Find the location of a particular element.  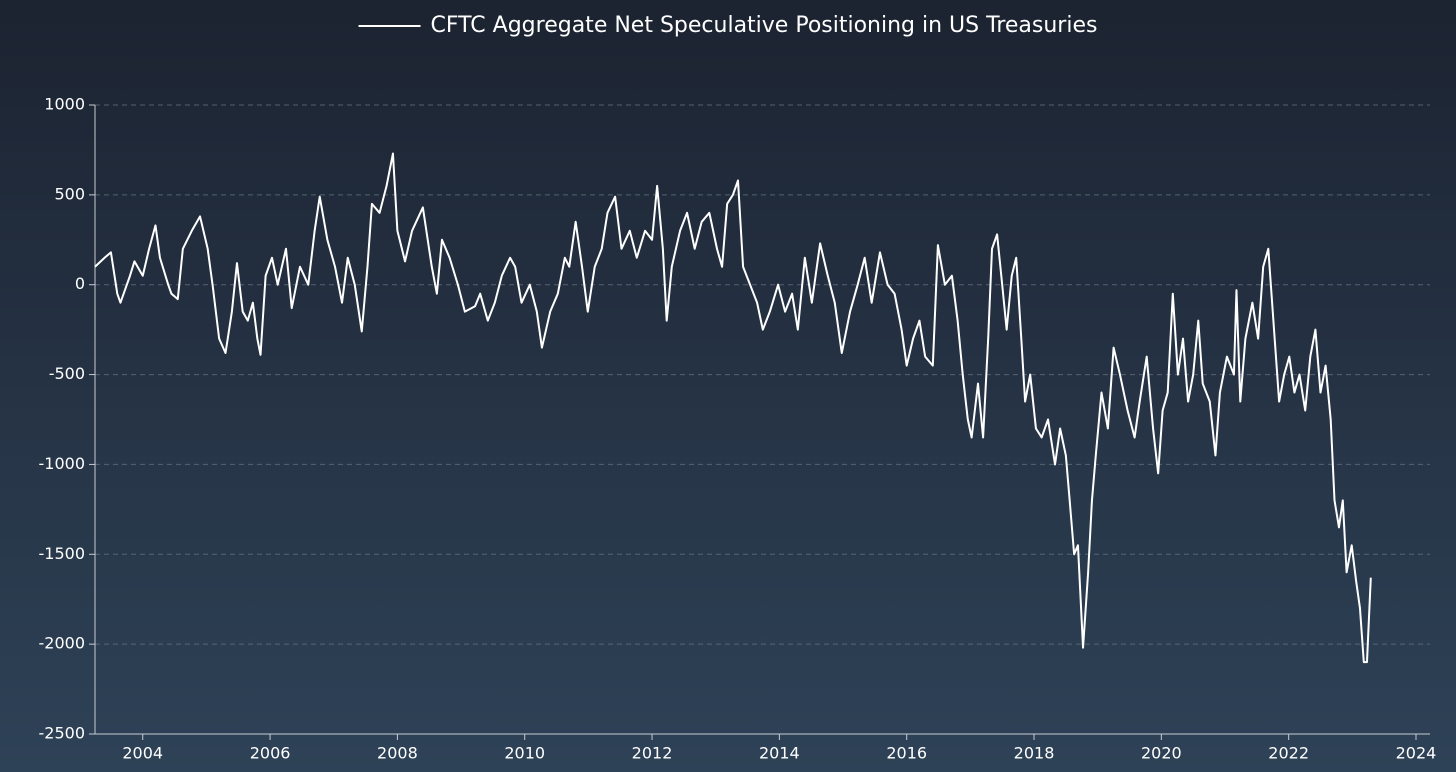

x-tick-label: 2008 is located at coordinates (397, 753).